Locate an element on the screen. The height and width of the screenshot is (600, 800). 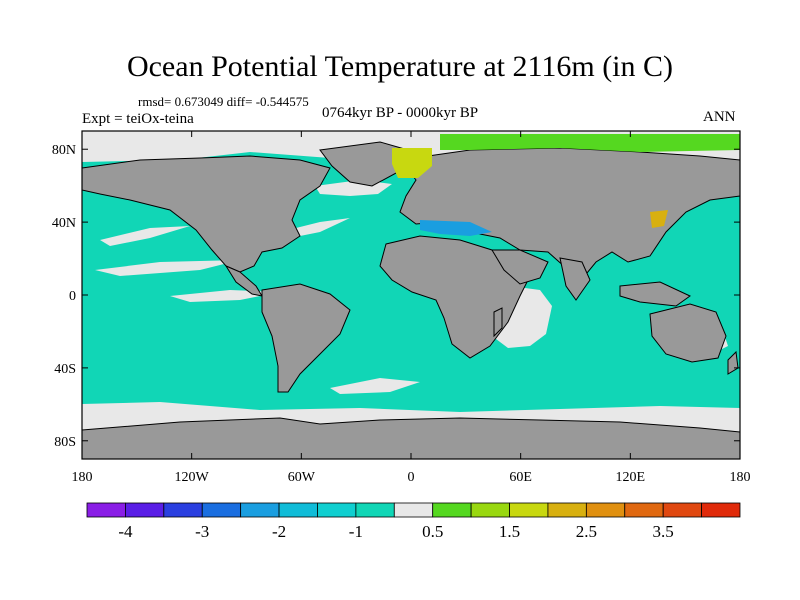
lon-tick-label: 120W is located at coordinates (192, 477).